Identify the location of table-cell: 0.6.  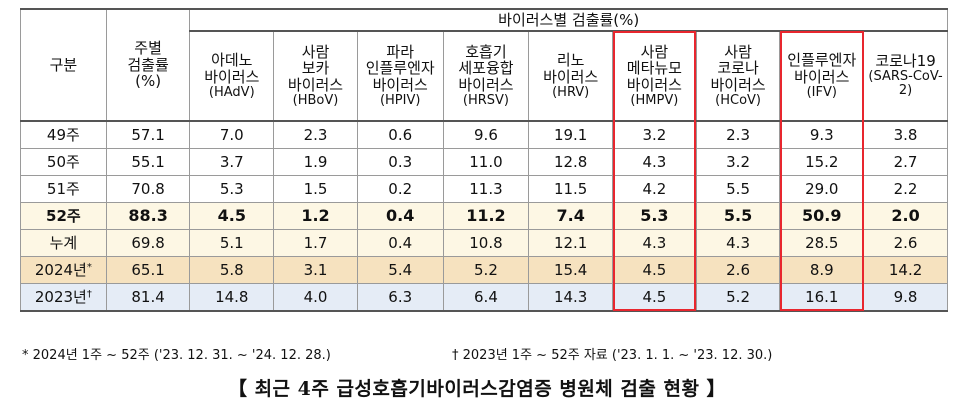
(400, 134).